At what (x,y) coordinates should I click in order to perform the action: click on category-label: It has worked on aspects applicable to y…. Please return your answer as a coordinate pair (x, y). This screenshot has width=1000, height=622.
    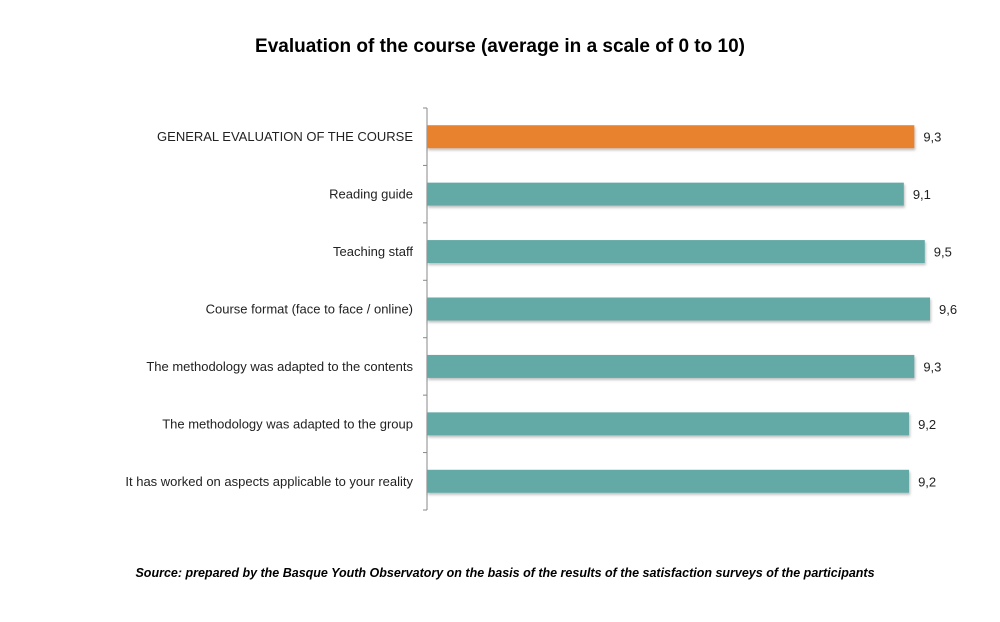
    Looking at the image, I should click on (269, 481).